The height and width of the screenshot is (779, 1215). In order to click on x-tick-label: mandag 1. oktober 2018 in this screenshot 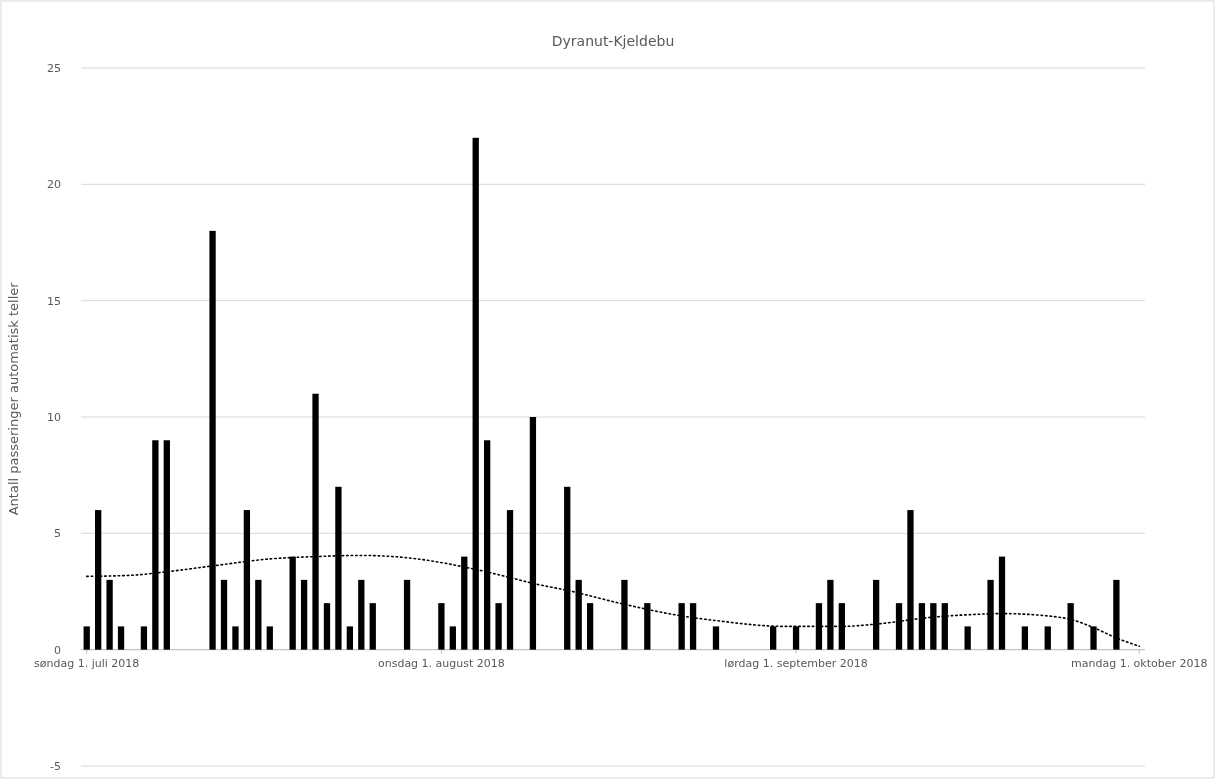, I will do `click(1139, 663)`.